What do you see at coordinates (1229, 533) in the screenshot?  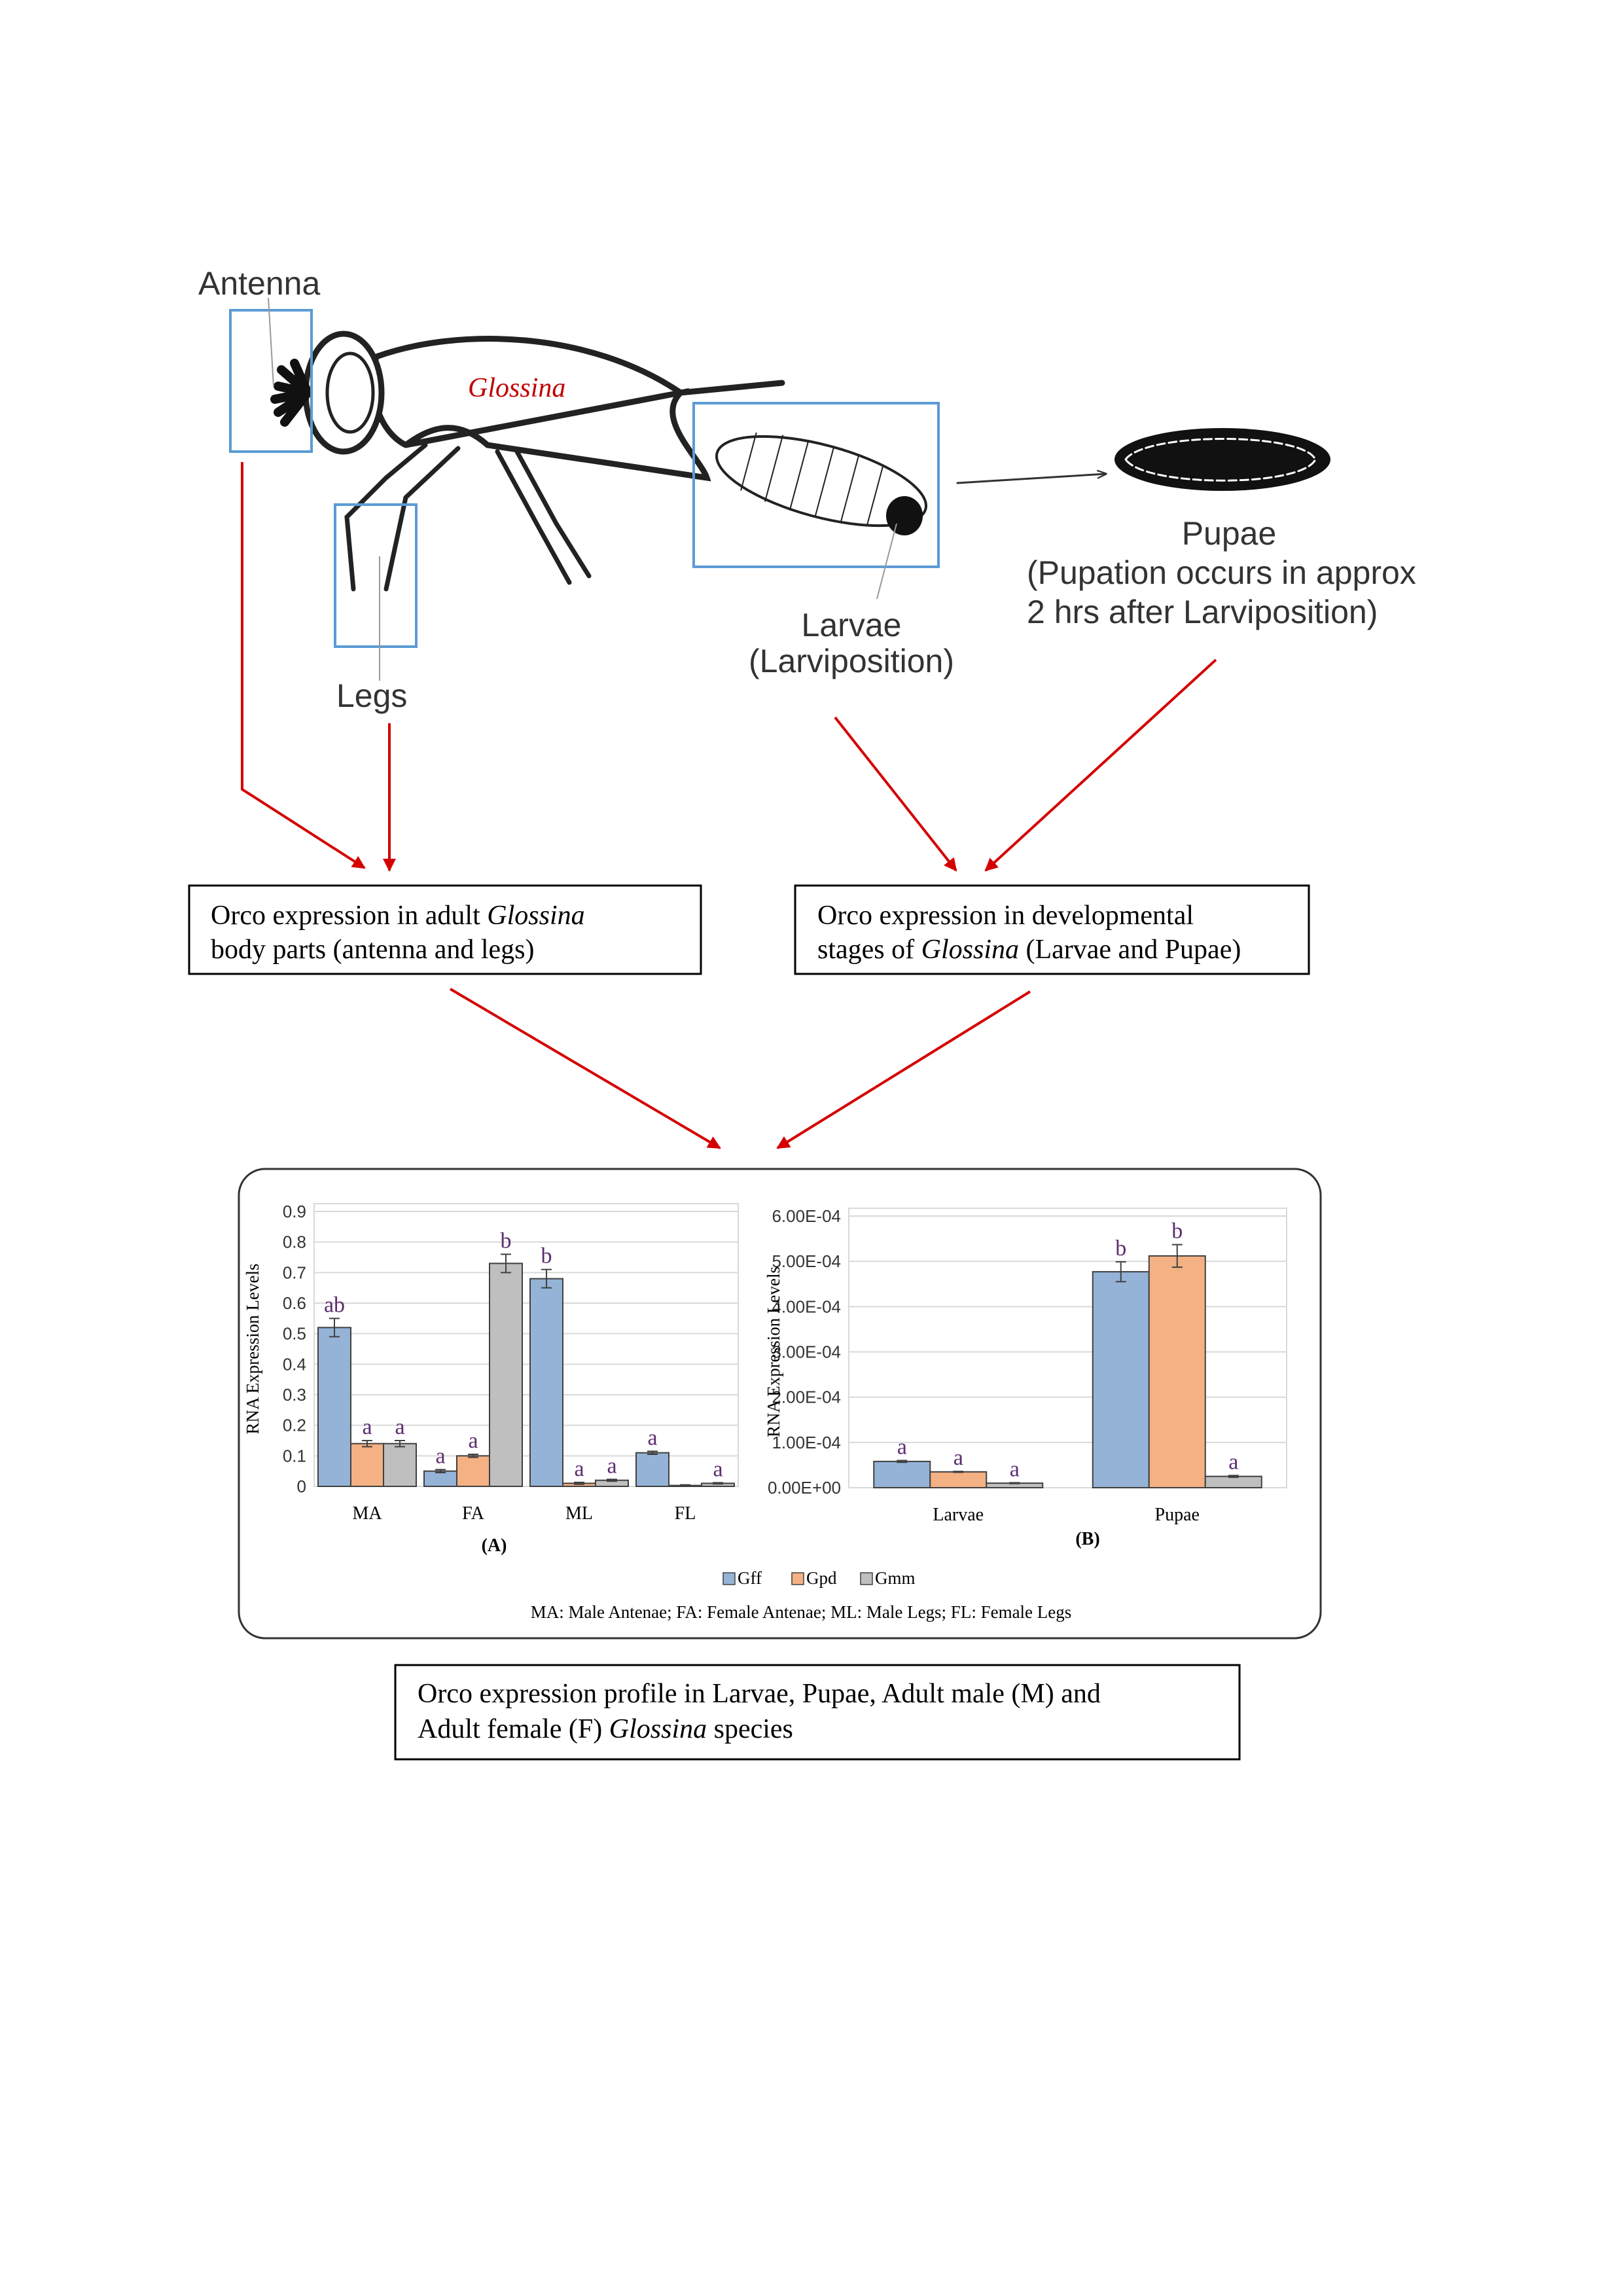 I see `pupae-label: Pupae` at bounding box center [1229, 533].